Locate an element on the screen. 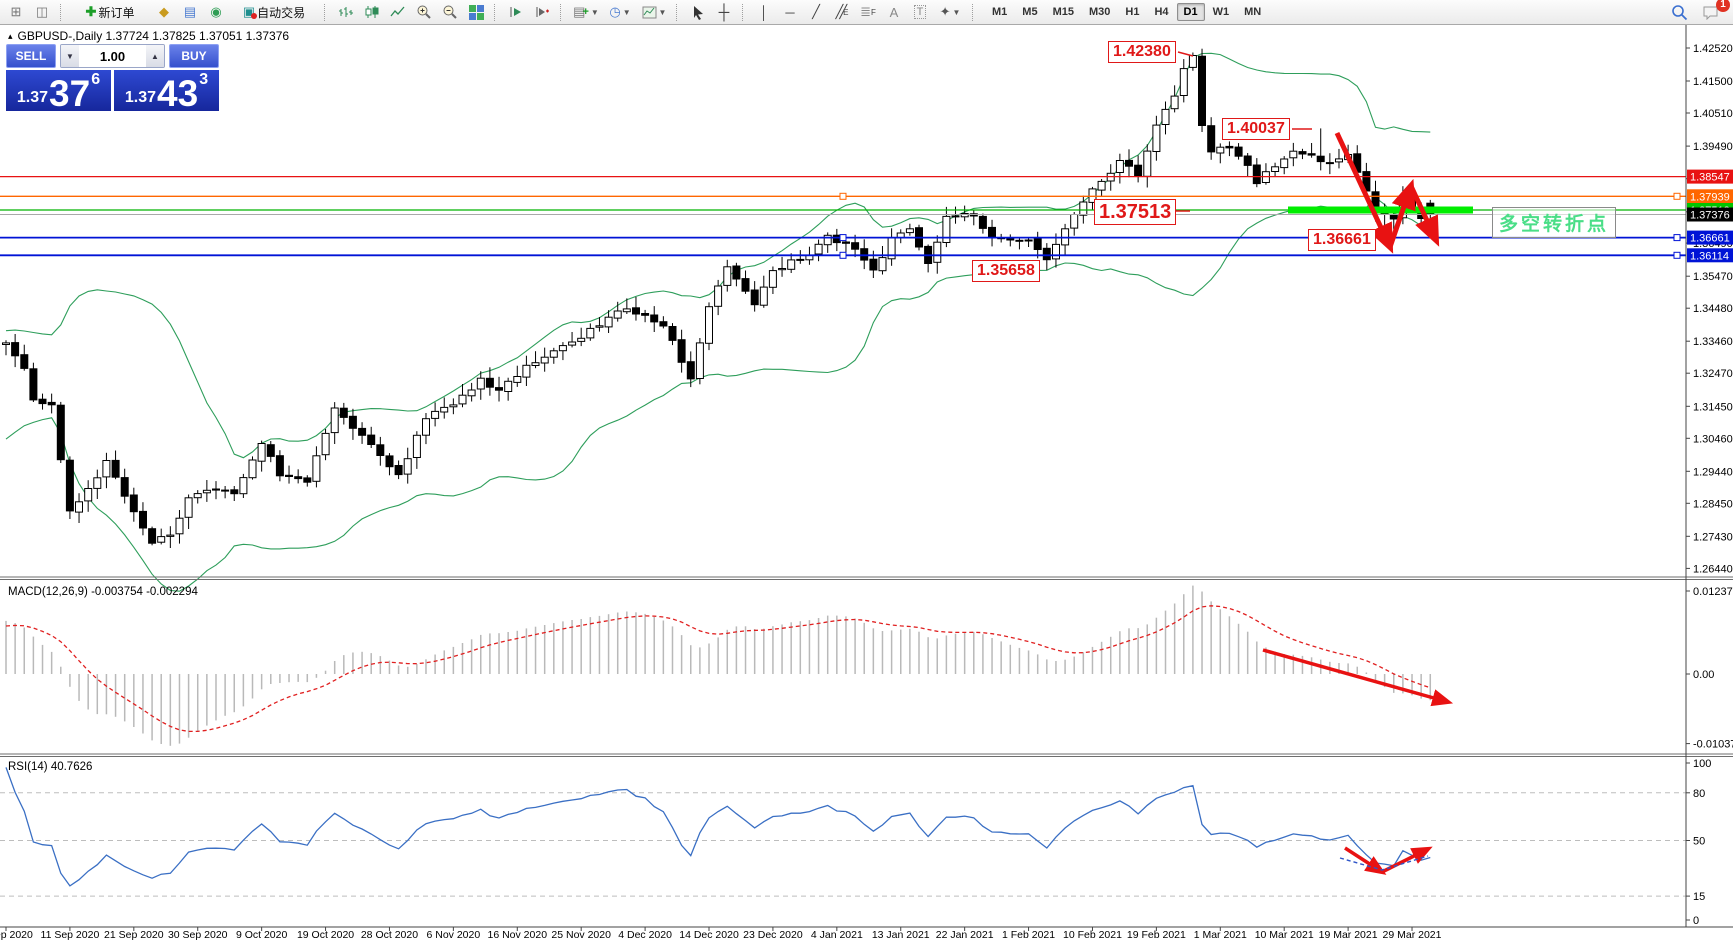  bar-chart-icon is located at coordinates (346, 12).